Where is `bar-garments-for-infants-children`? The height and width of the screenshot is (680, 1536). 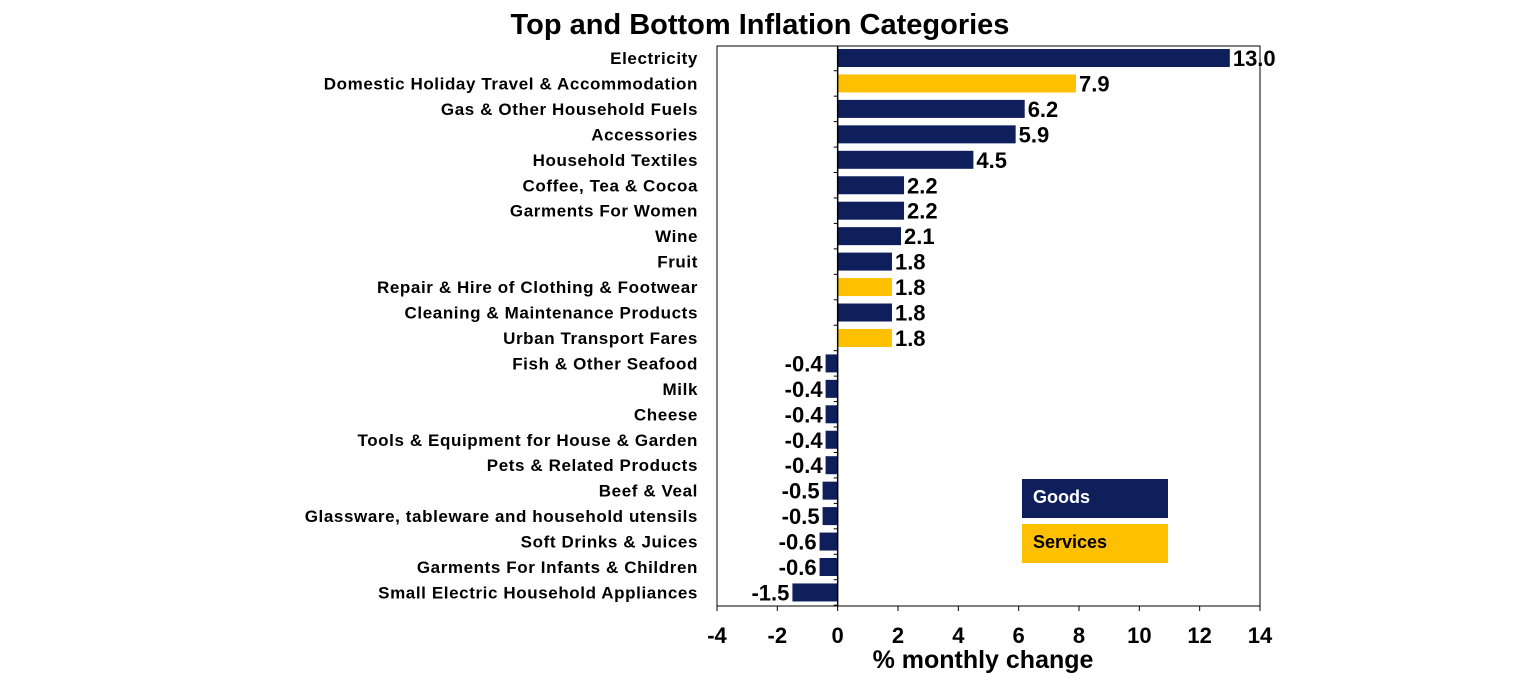 bar-garments-for-infants-children is located at coordinates (828, 567).